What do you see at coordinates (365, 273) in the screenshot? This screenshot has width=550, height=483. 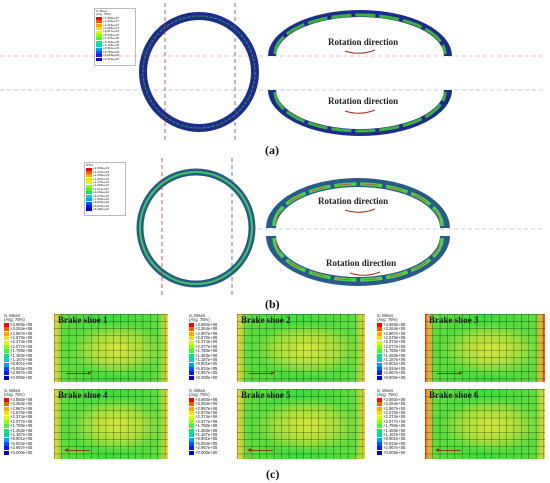 I see `rotation-arrow-b-lower` at bounding box center [365, 273].